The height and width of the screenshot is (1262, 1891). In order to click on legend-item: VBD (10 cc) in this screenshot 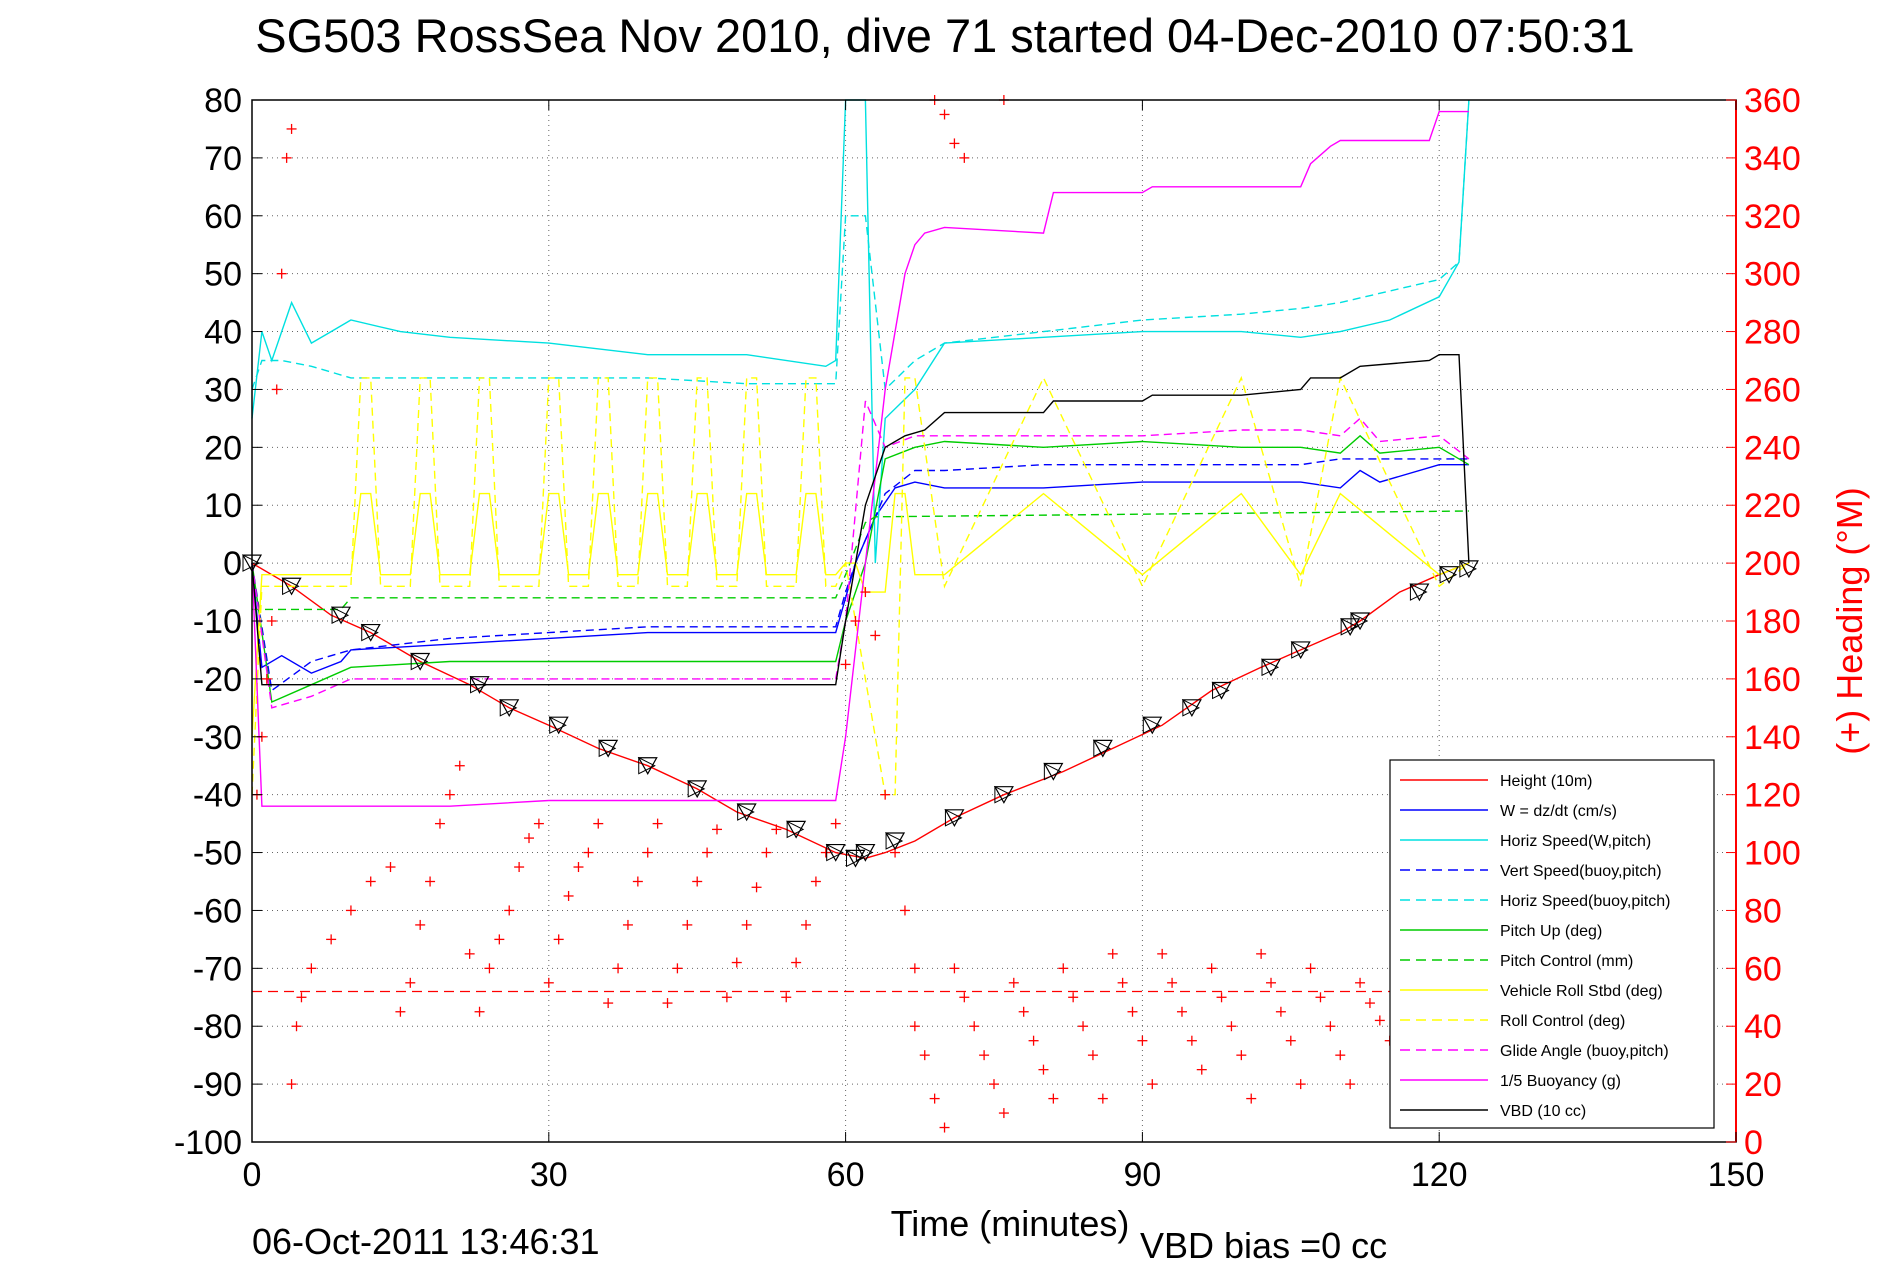, I will do `click(1493, 1111)`.